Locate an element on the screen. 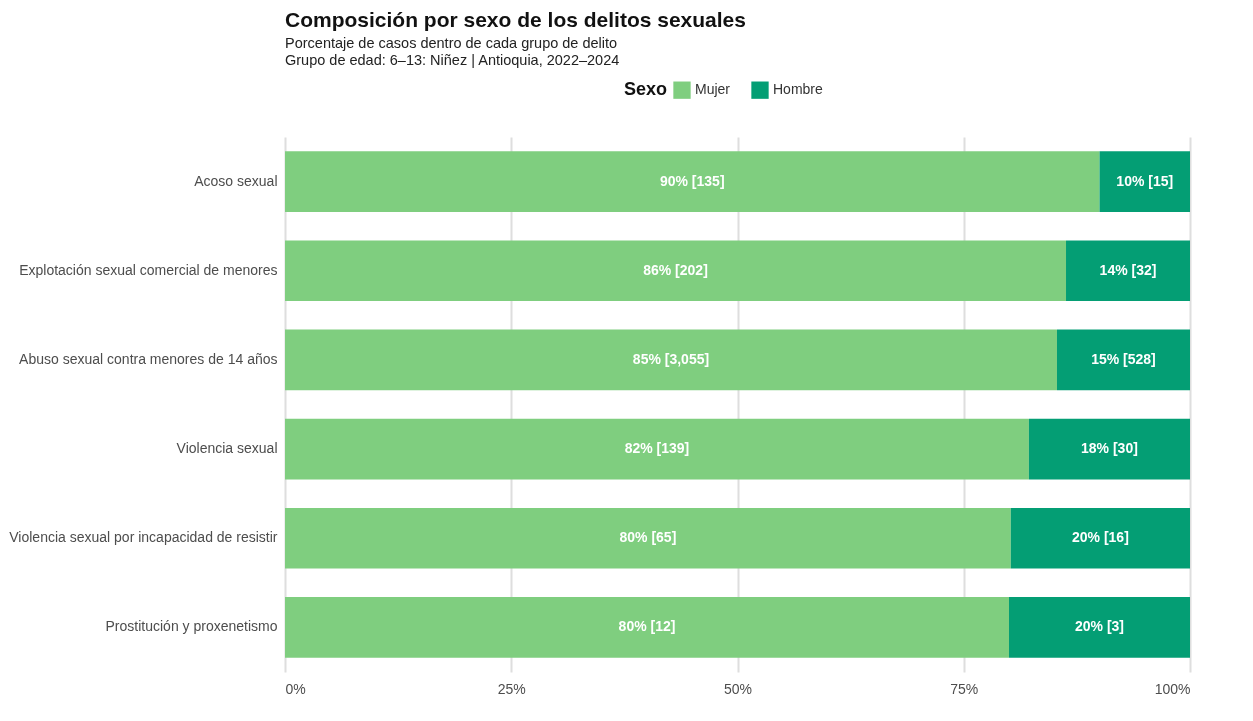 Image resolution: width=1253 pixels, height=721 pixels. data-label: 14% [32] is located at coordinates (1128, 269).